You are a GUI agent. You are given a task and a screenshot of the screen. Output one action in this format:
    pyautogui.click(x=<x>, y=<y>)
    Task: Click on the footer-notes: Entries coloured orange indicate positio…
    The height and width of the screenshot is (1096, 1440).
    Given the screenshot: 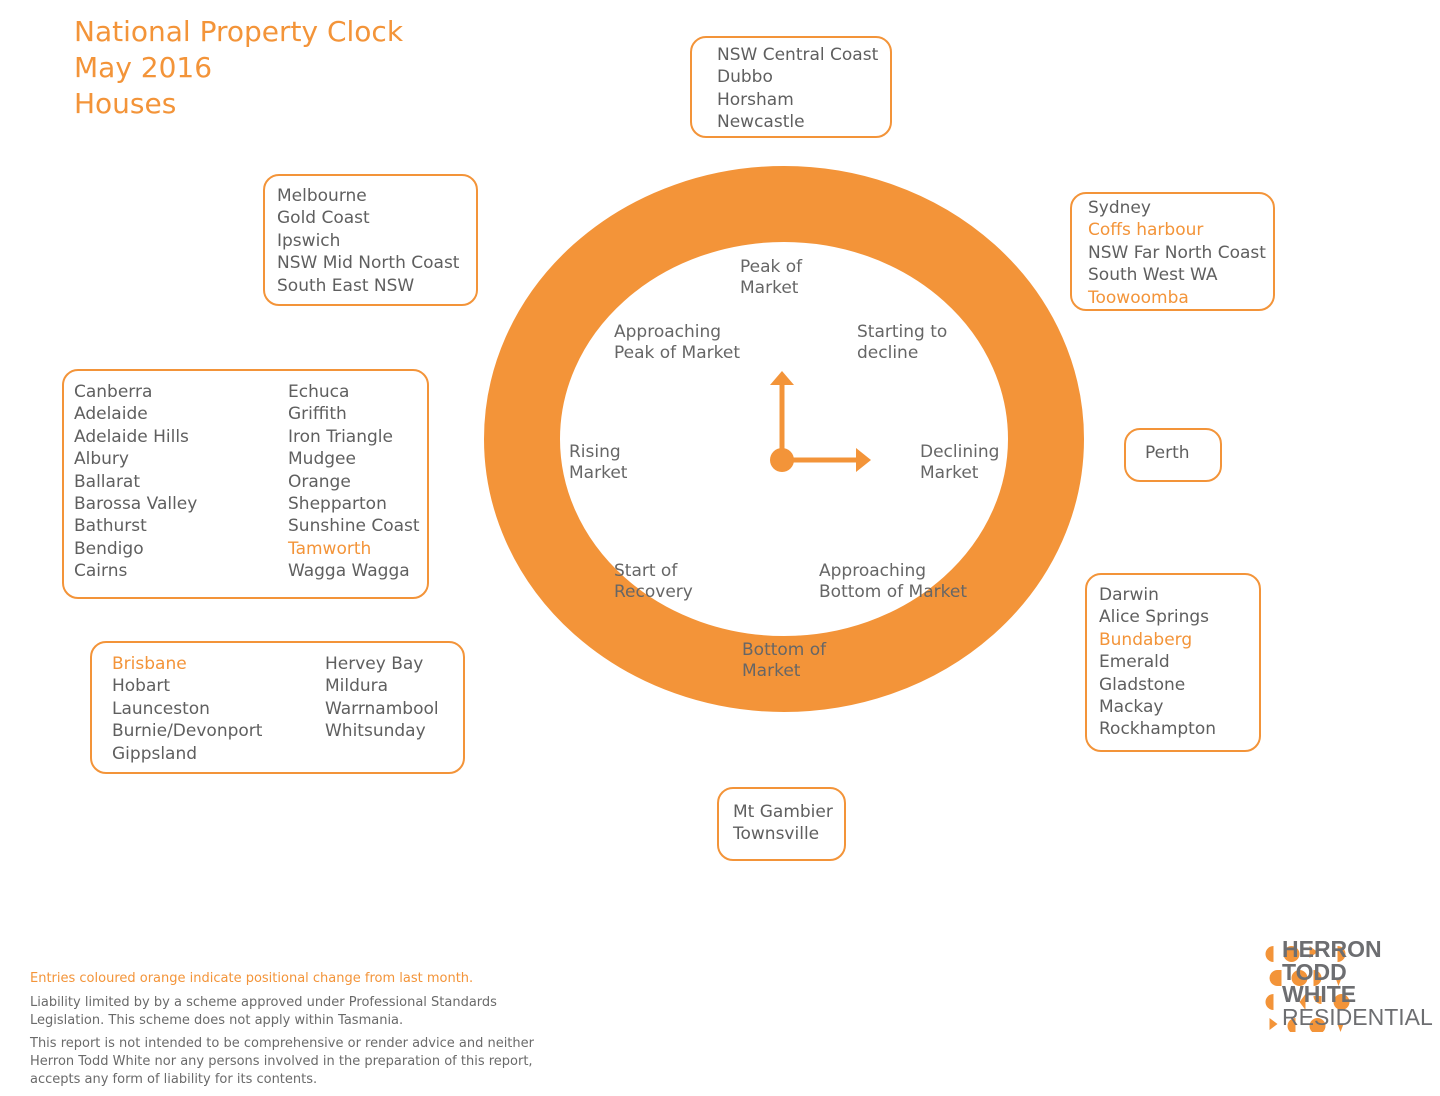 What is the action you would take?
    pyautogui.click(x=300, y=1032)
    